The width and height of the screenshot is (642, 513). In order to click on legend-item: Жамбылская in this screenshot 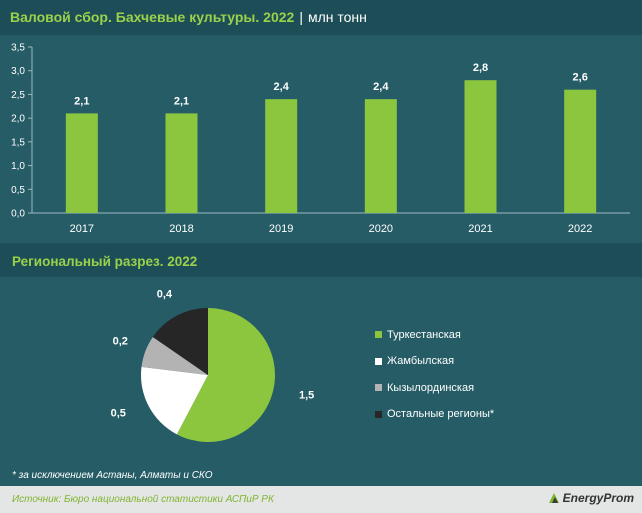, I will do `click(434, 361)`.